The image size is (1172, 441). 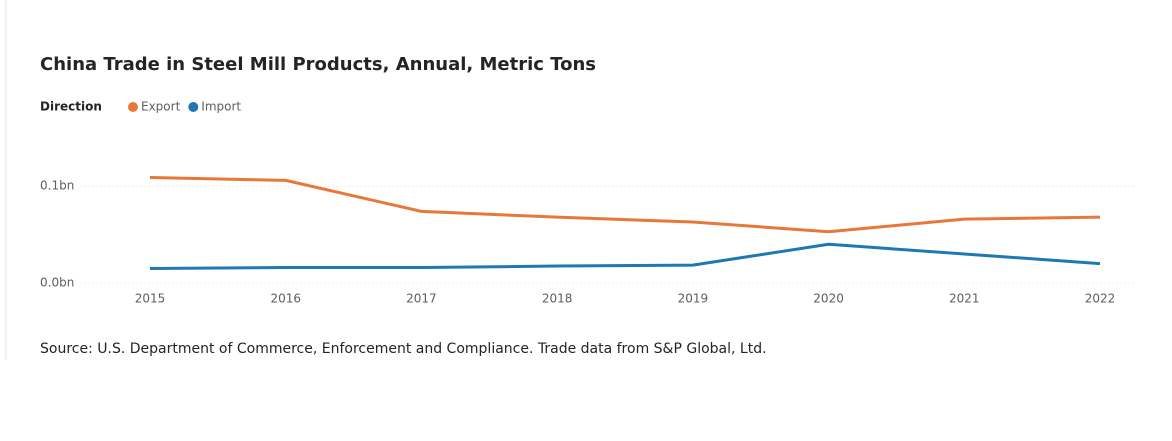 I want to click on y-tick-label: 0.0bn, so click(x=57, y=283).